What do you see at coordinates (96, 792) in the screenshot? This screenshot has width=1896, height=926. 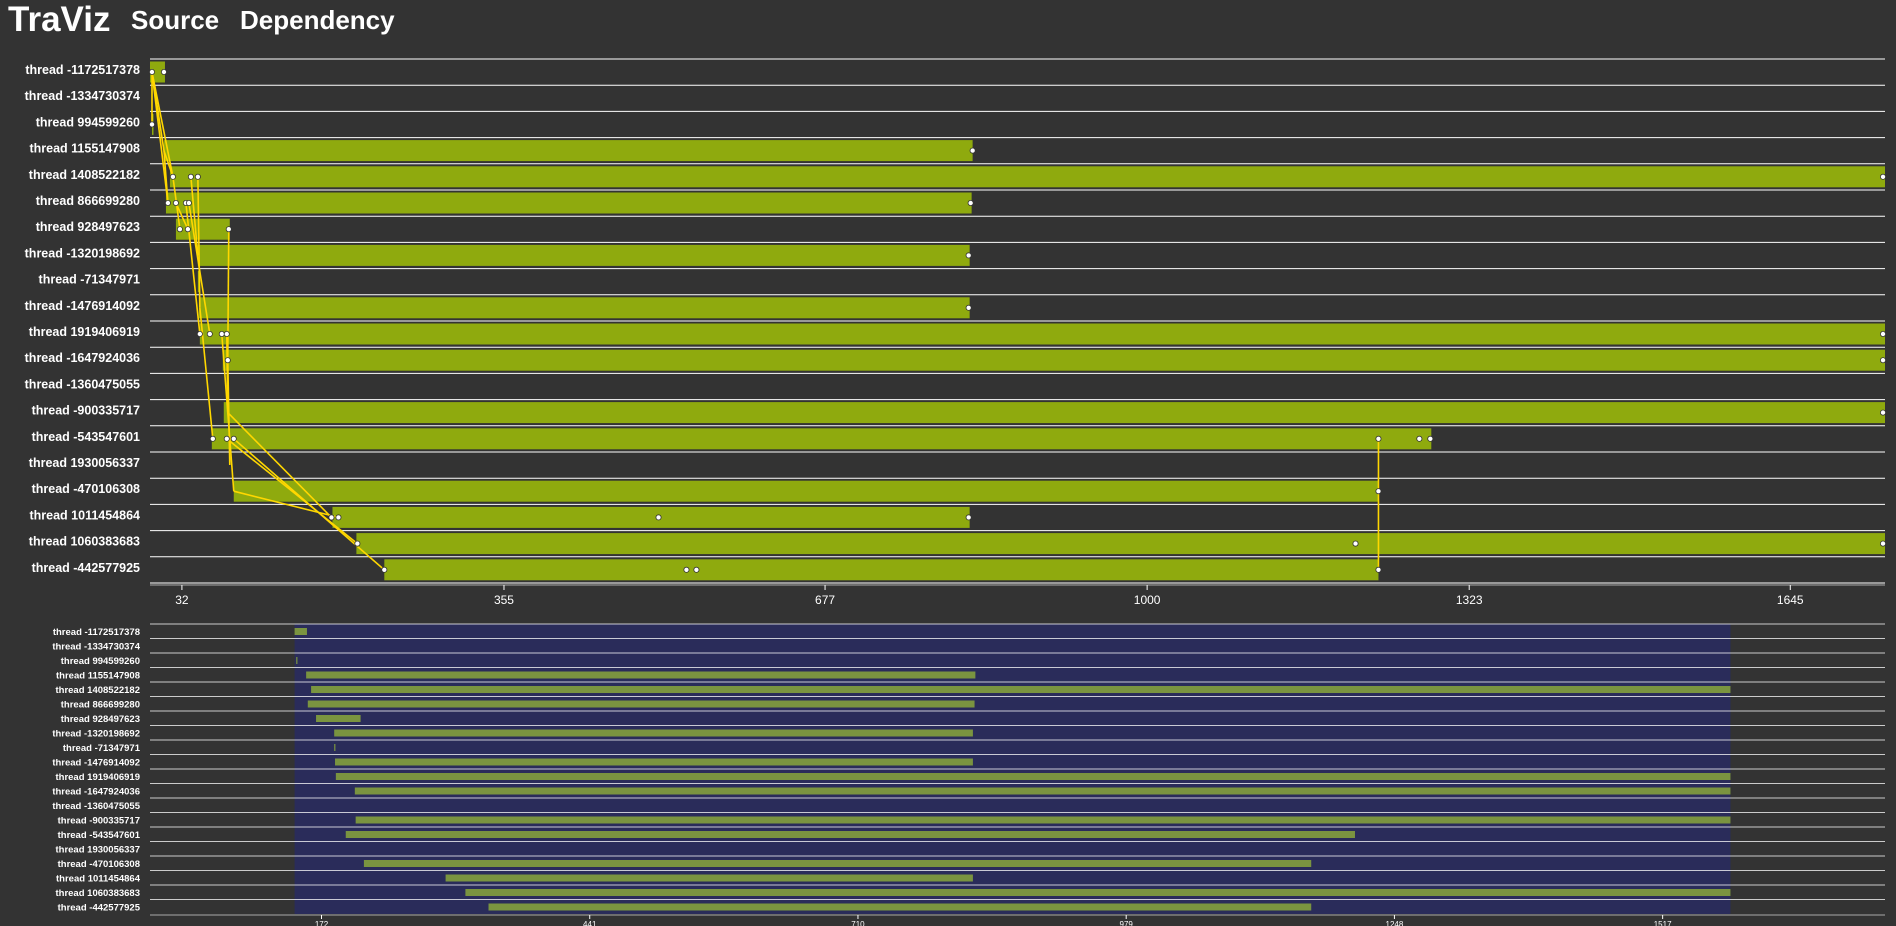 I see `overview-thread-label: thread -1647924036` at bounding box center [96, 792].